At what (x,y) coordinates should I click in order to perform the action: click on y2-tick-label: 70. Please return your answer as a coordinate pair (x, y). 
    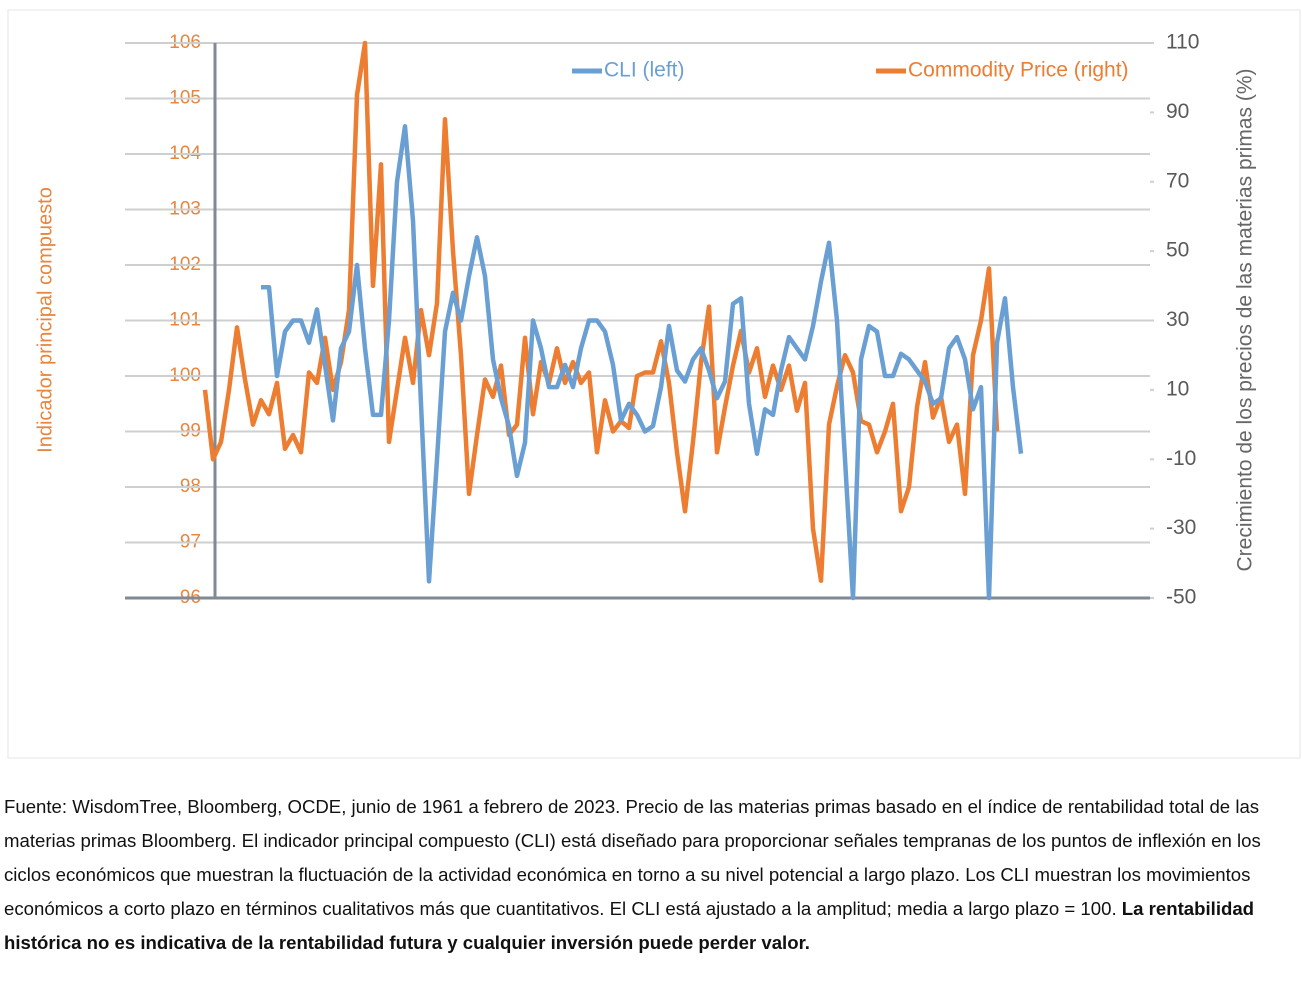
    Looking at the image, I should click on (1177, 180).